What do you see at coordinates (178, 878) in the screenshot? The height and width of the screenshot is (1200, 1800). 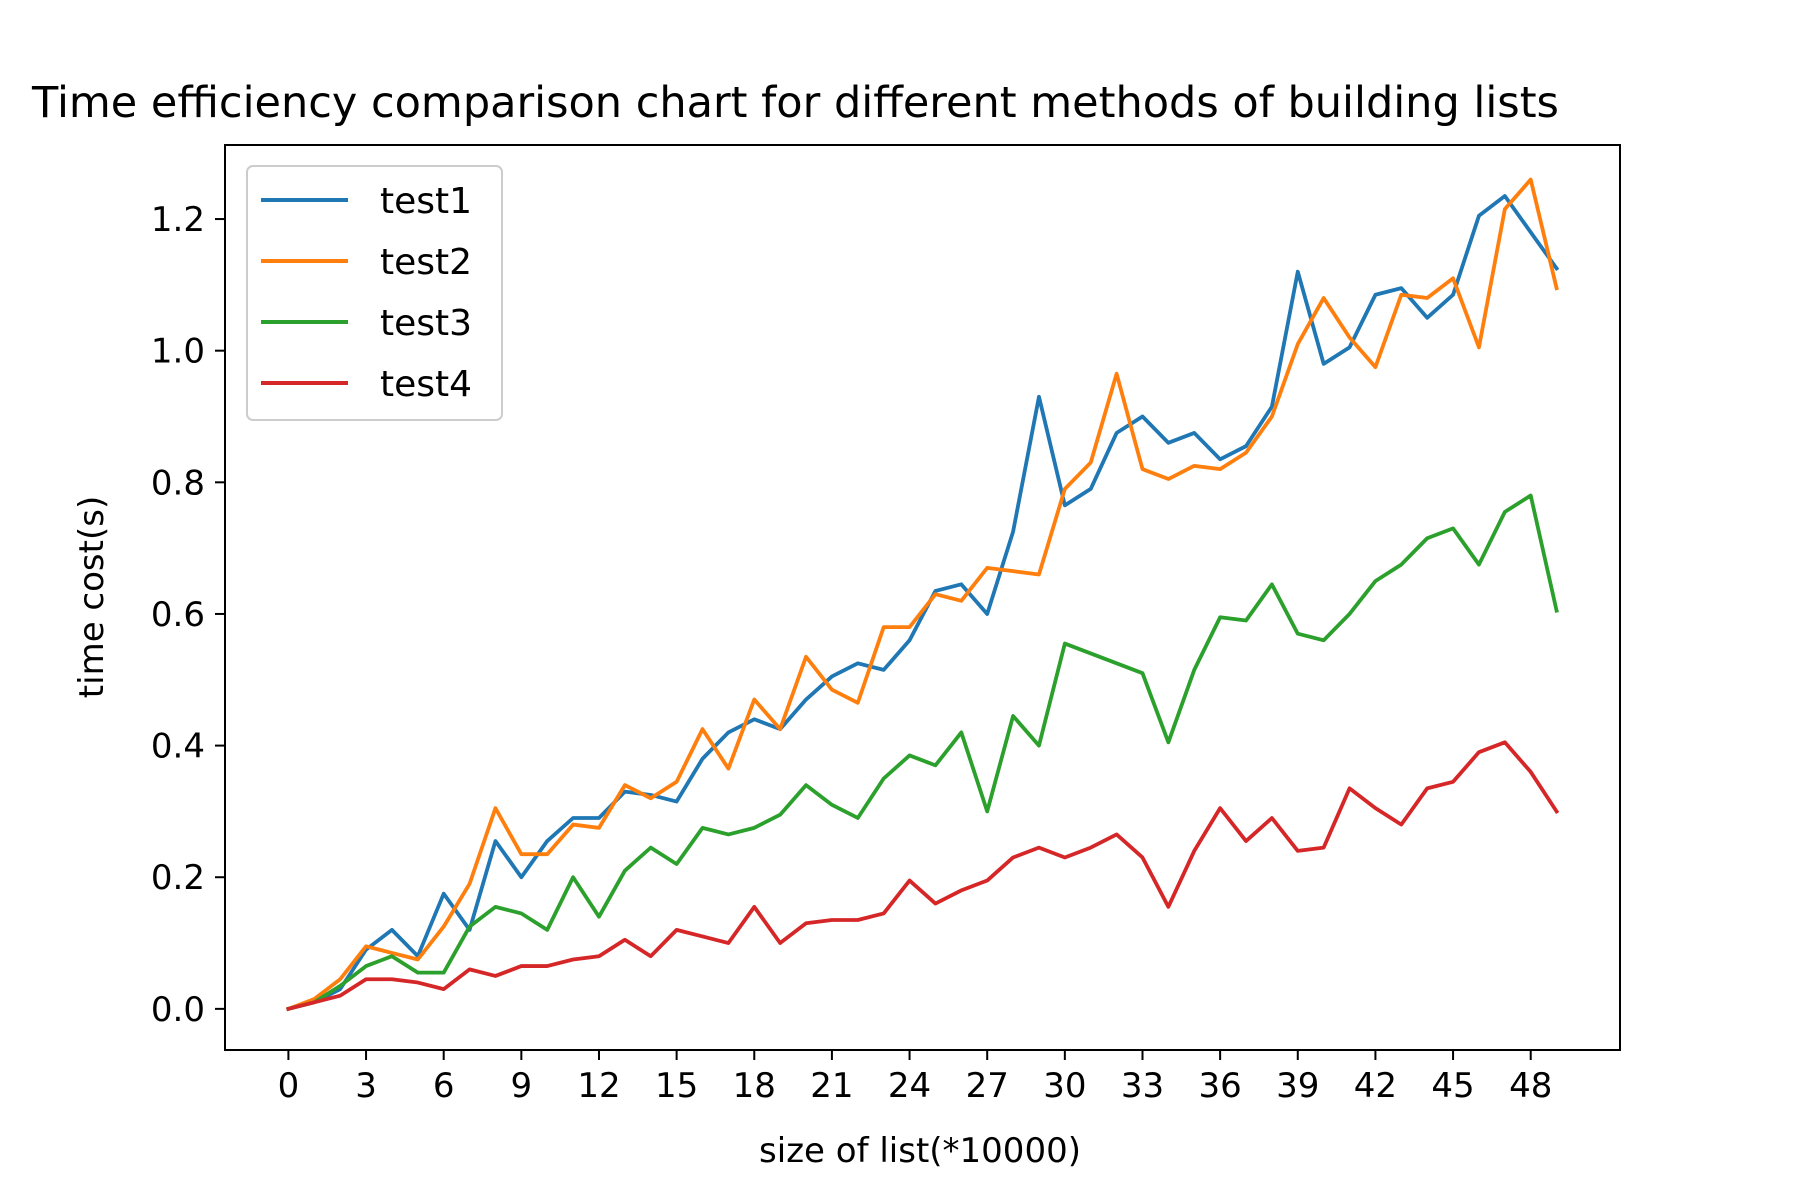 I see `y-tick-label: 0.2` at bounding box center [178, 878].